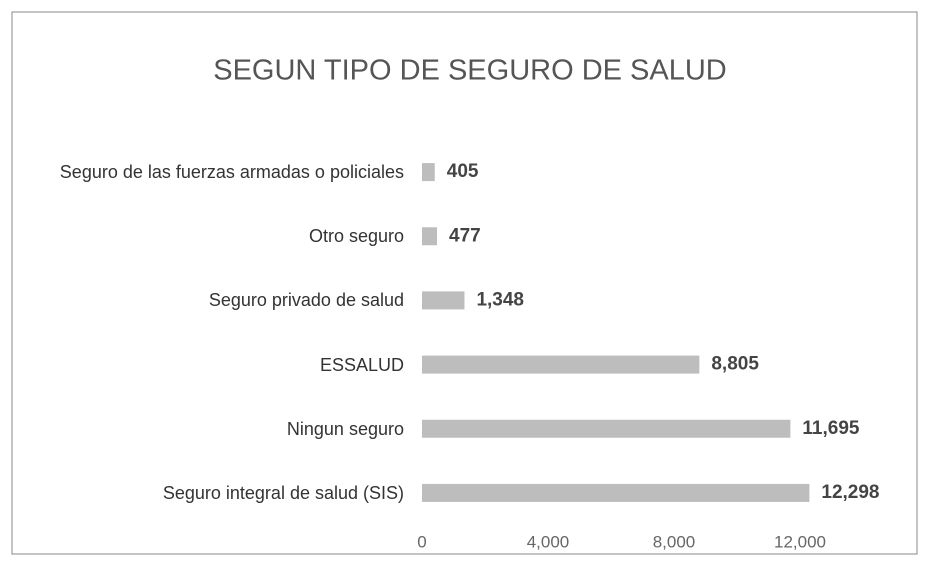  Describe the element at coordinates (850, 492) in the screenshot. I see `data-label: 12,298` at that location.